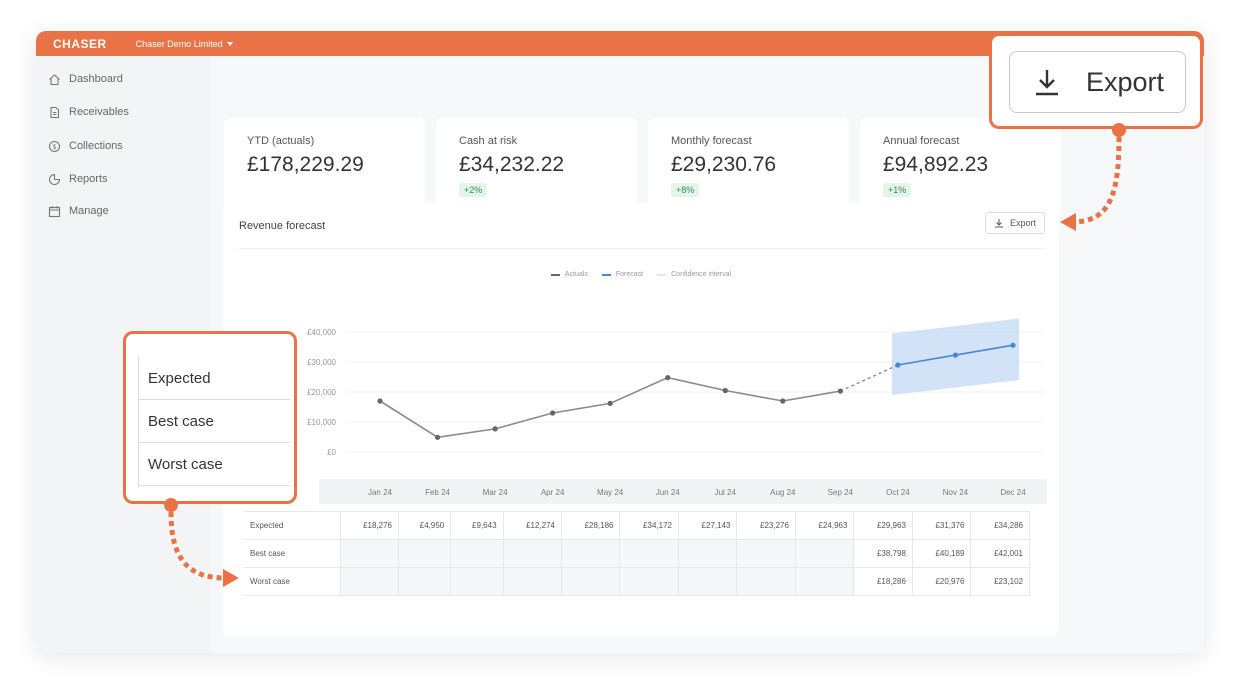 This screenshot has width=1242, height=700. I want to click on sidebar-item-manage: Manage, so click(78, 211).